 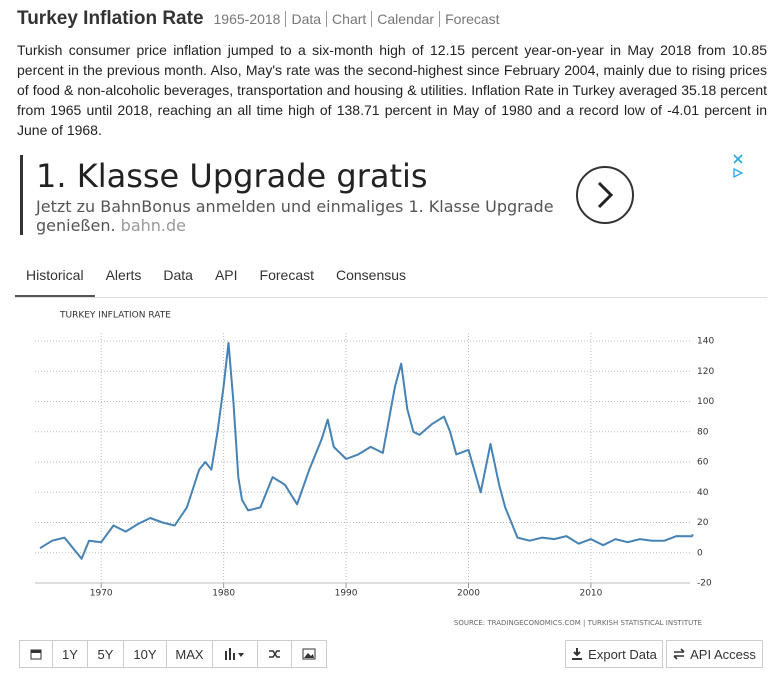 I want to click on tab: Forecast, so click(x=286, y=275).